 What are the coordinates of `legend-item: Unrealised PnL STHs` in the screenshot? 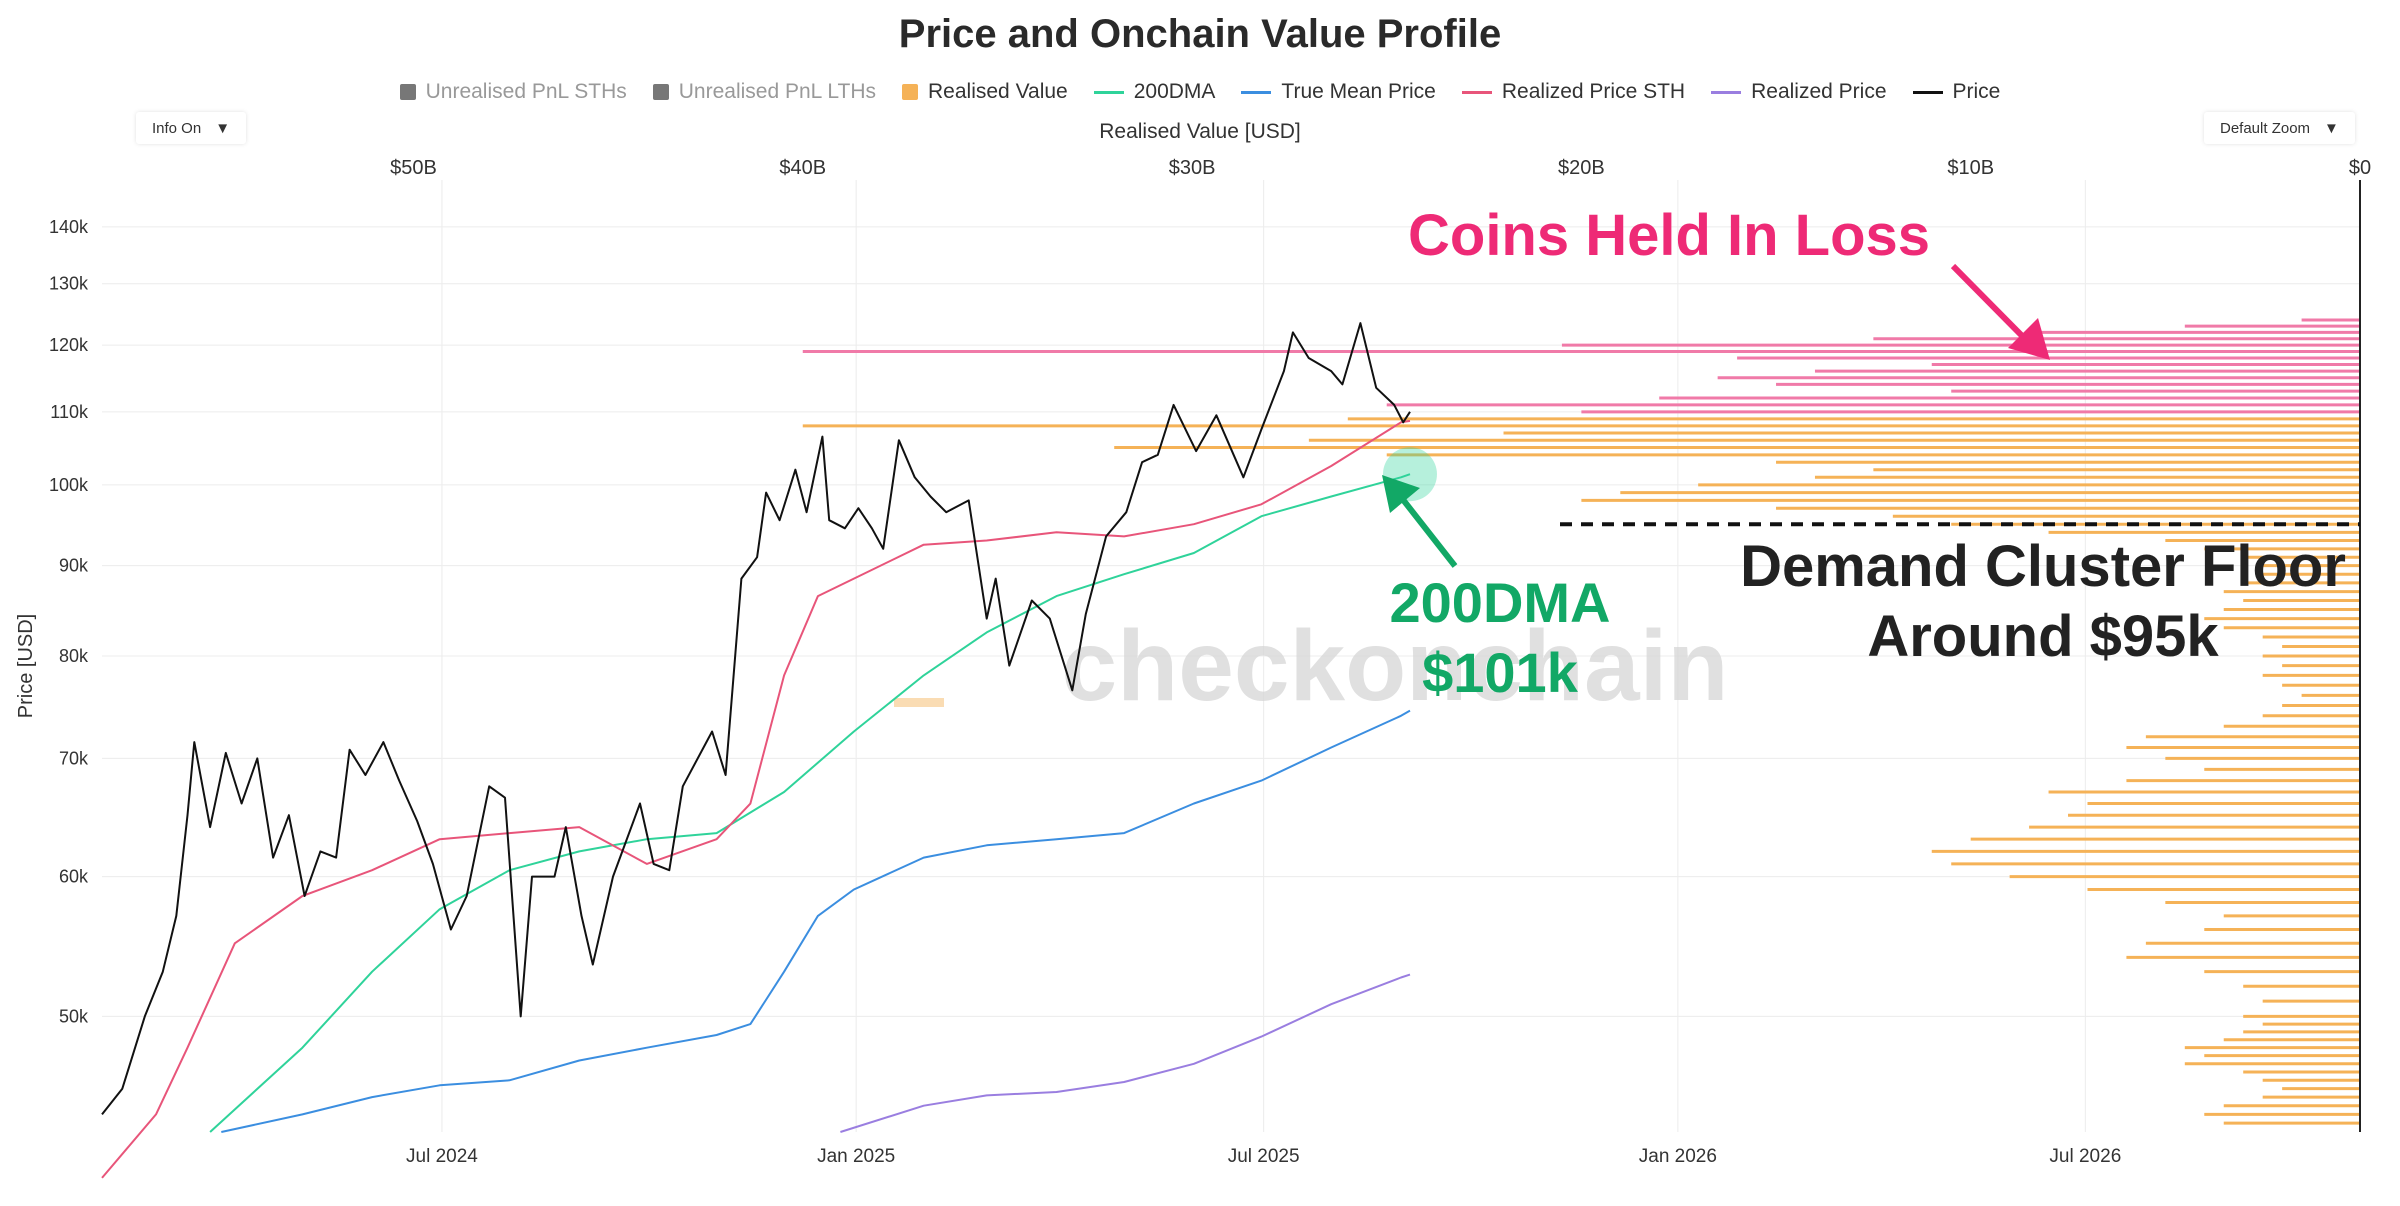 It's located at (513, 92).